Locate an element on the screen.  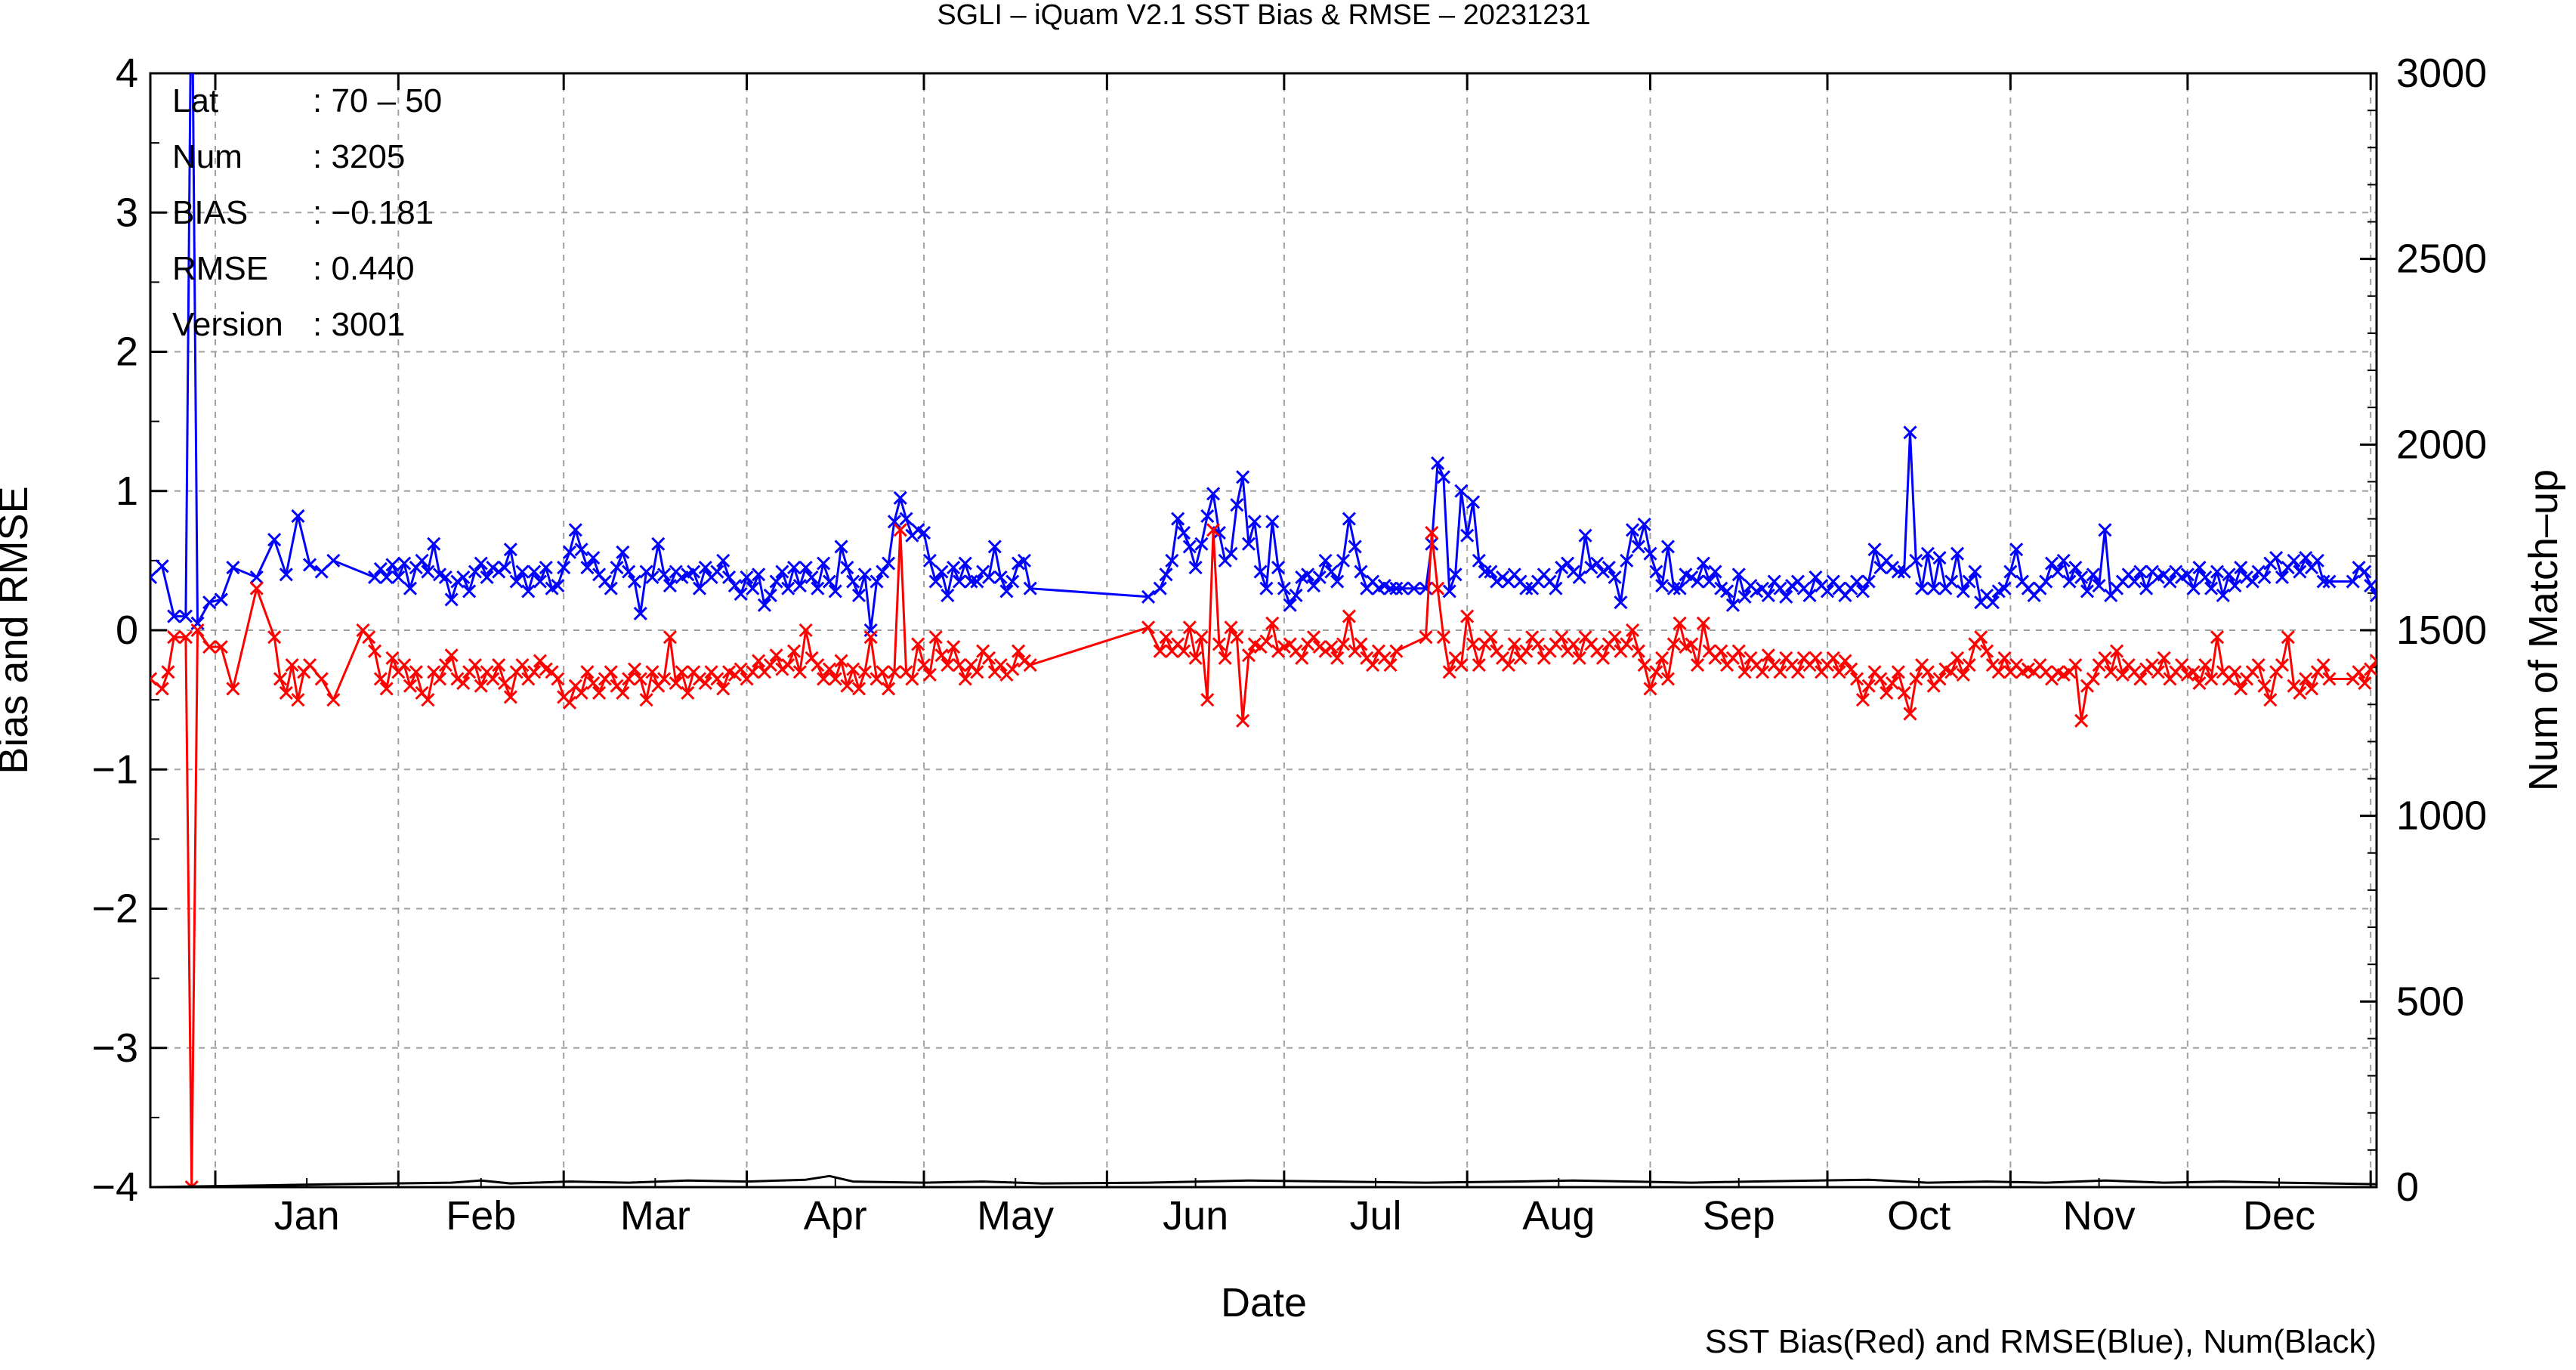
x-tick-label-nov: Nov is located at coordinates (2099, 1216).